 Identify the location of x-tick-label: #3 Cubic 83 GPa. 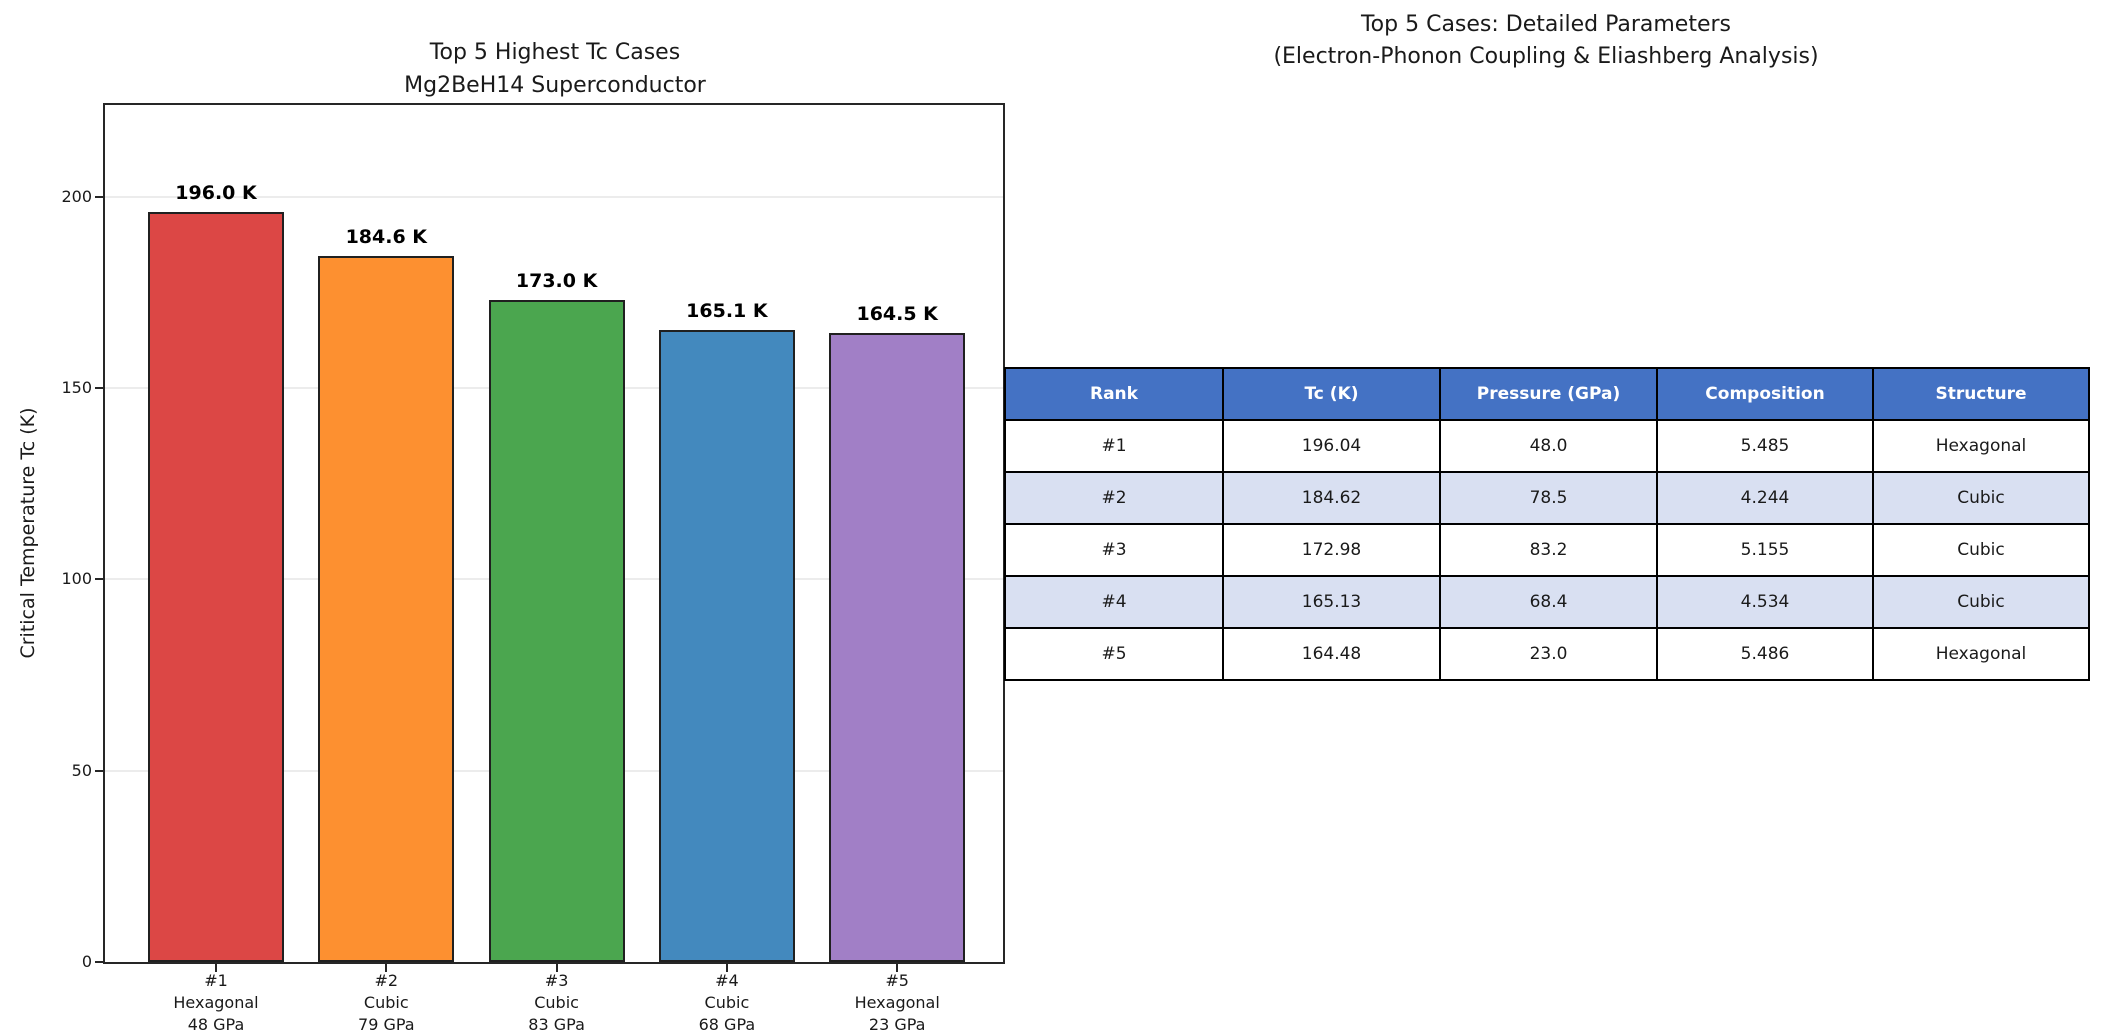
(556, 1003).